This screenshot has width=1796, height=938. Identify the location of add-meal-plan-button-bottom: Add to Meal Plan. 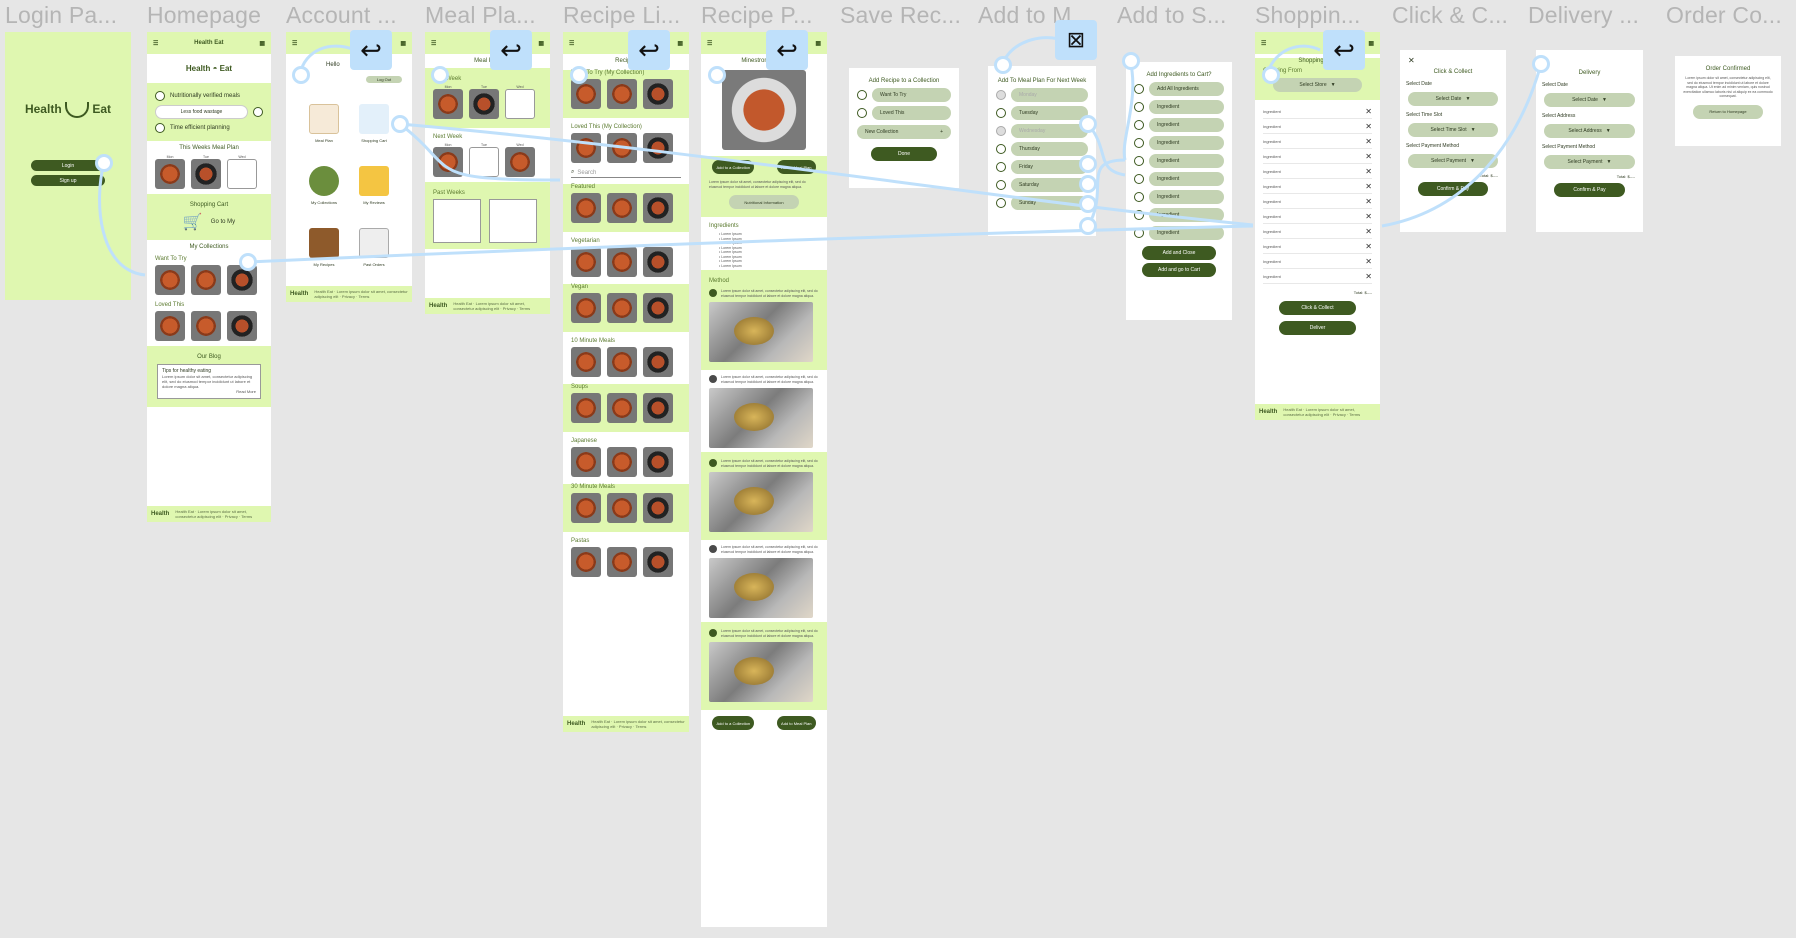
(796, 723).